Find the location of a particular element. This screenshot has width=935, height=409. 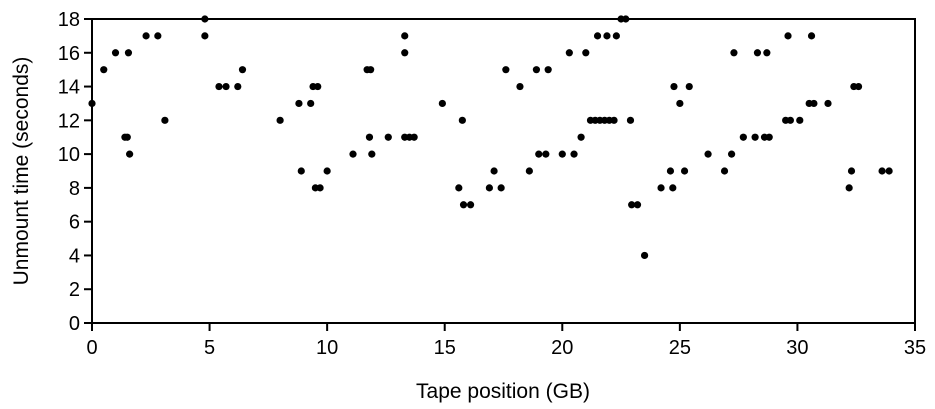

x-tick-label: 10 is located at coordinates (327, 348).